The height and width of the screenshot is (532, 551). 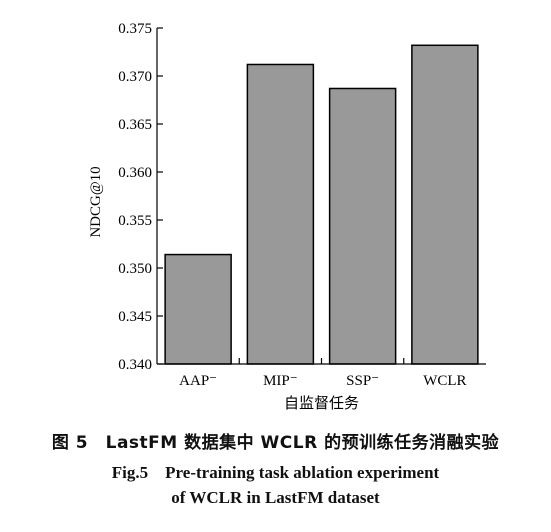 I want to click on y-tick-label: 0.350, so click(x=135, y=269).